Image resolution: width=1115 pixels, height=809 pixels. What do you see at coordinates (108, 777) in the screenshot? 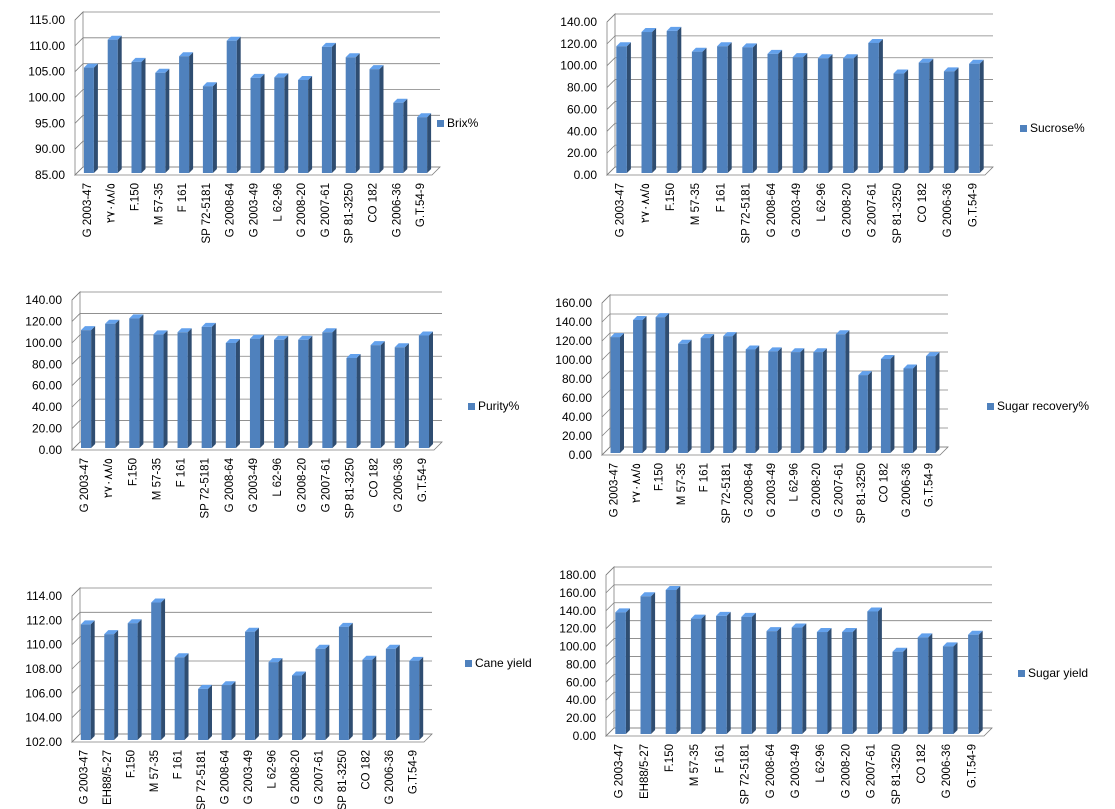
I see `x-tick-label: EH88/5-27` at bounding box center [108, 777].